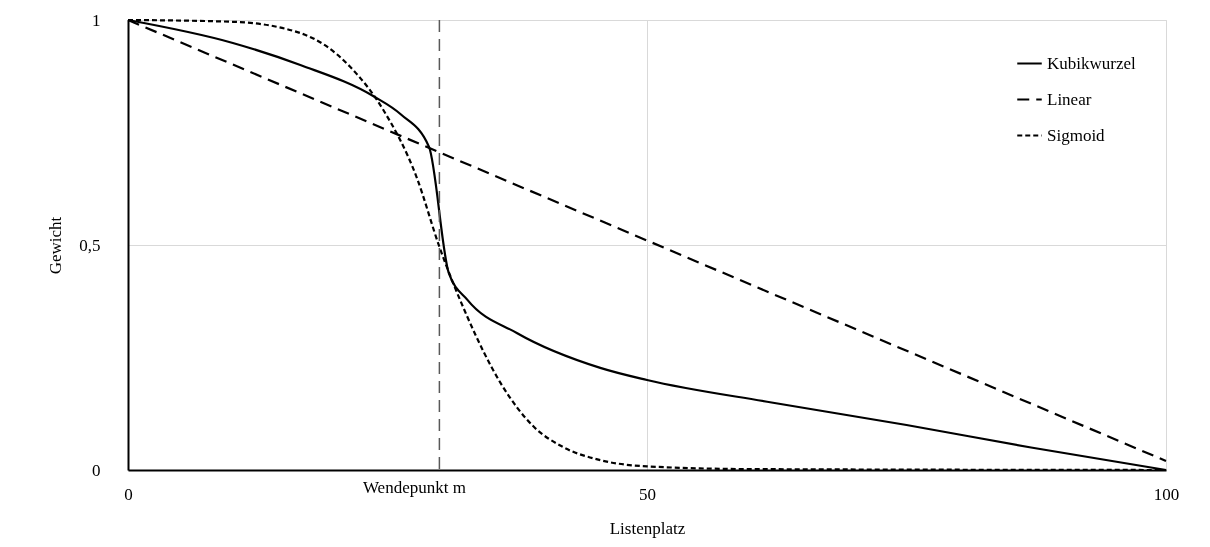  I want to click on legend-label: Linear, so click(1069, 99).